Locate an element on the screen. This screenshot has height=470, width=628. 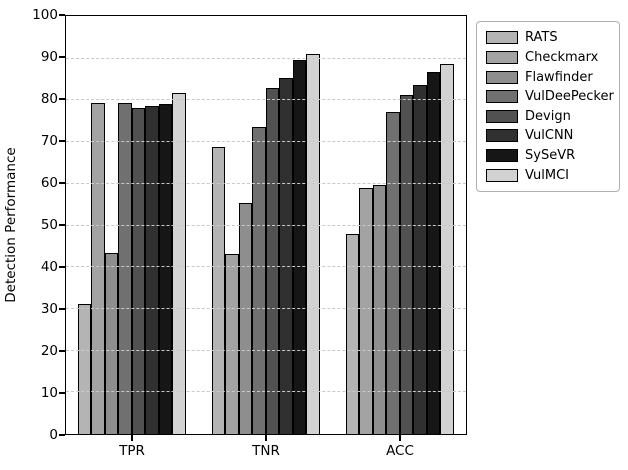
x-tick-label-tnr: TNR is located at coordinates (266, 451).